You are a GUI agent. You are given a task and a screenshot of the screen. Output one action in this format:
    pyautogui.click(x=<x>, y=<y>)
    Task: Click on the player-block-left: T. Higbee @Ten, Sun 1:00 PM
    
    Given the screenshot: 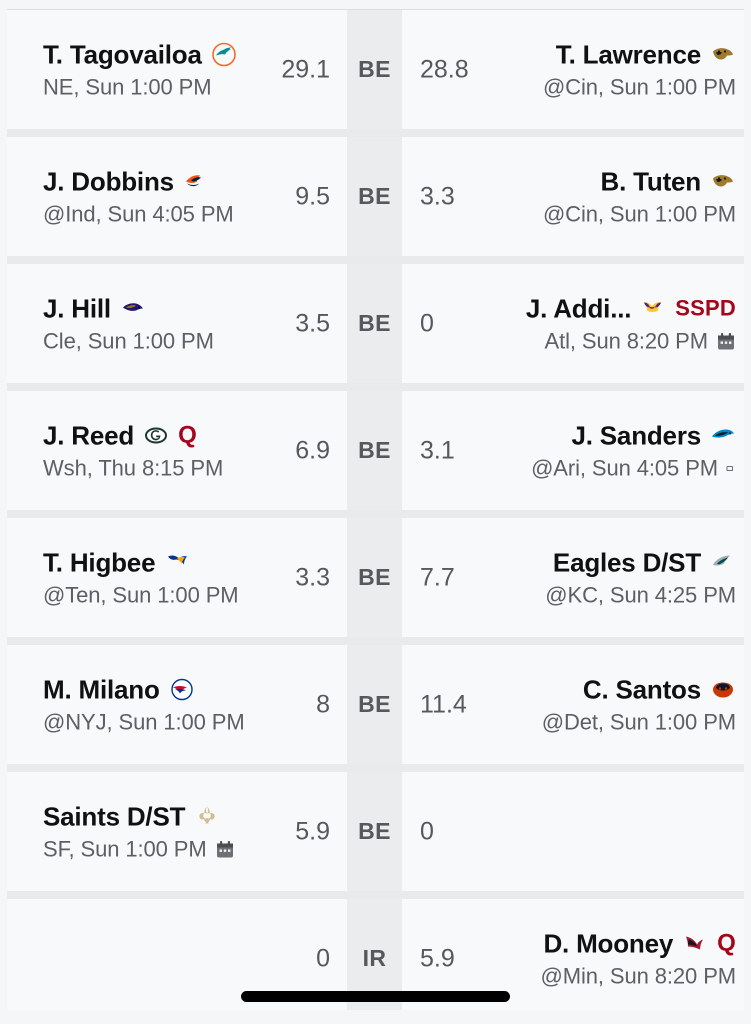 What is the action you would take?
    pyautogui.click(x=141, y=577)
    